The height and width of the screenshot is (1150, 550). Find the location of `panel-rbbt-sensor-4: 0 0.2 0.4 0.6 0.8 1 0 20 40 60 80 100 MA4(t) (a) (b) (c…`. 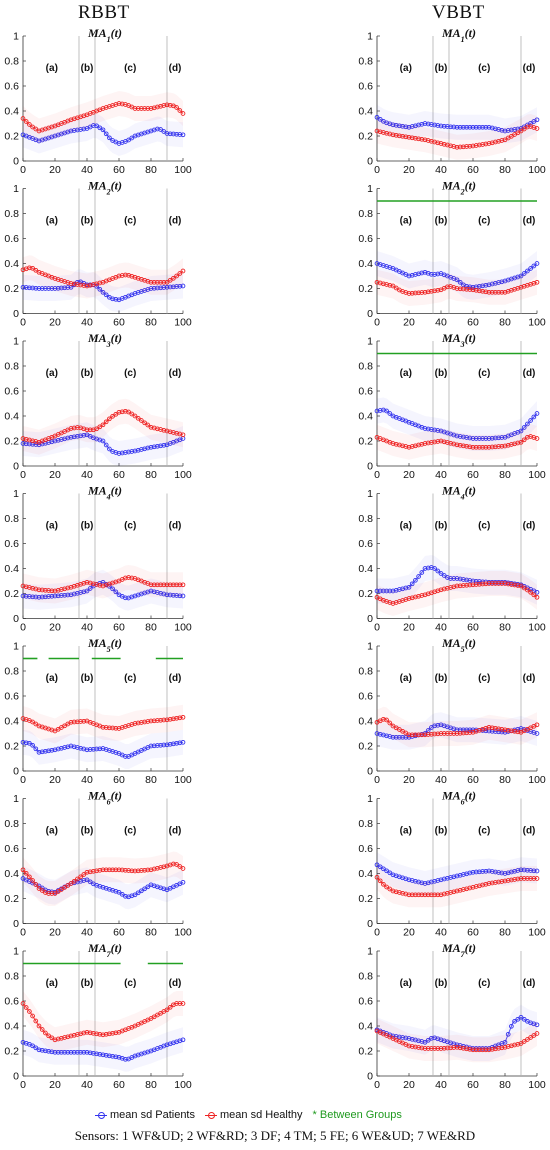

panel-rbbt-sensor-4: 0 0.2 0.4 0.6 0.8 1 0 20 40 60 80 100 MA4(t) (a) (b) (c… is located at coordinates (98, 559).